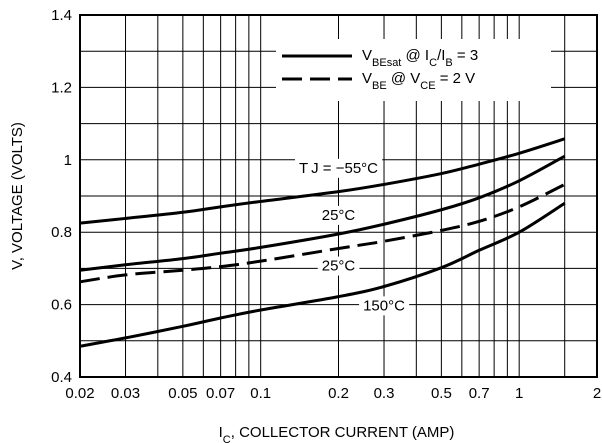  What do you see at coordinates (260, 393) in the screenshot?
I see `x-tick-label: 0.1` at bounding box center [260, 393].